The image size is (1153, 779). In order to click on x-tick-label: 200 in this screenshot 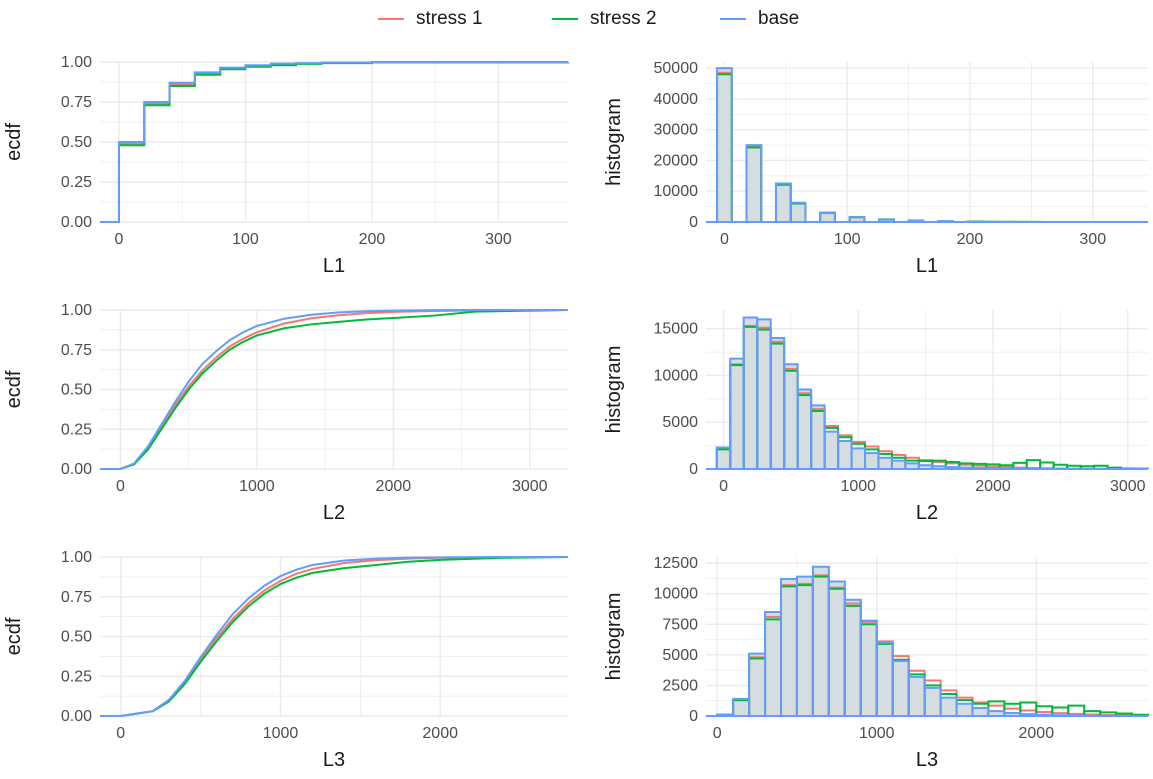, I will do `click(372, 239)`.